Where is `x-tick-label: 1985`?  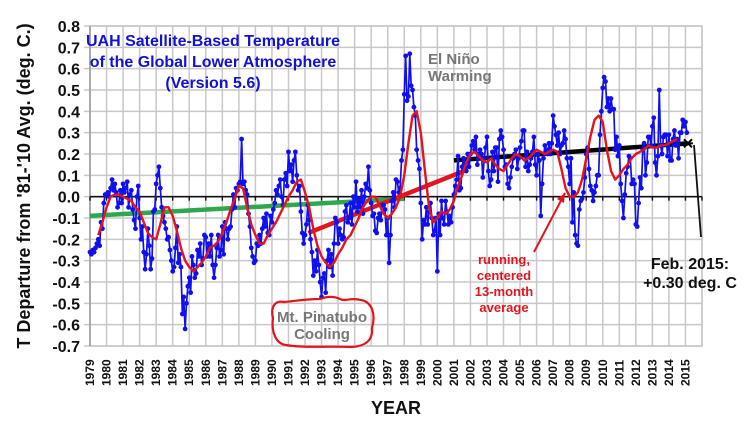 x-tick-label: 1985 is located at coordinates (189, 372).